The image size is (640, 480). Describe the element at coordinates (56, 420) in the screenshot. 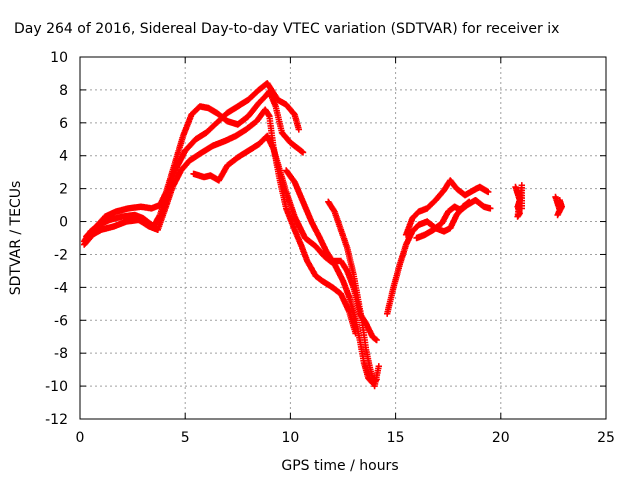

I see `y-tick-label: -12` at that location.